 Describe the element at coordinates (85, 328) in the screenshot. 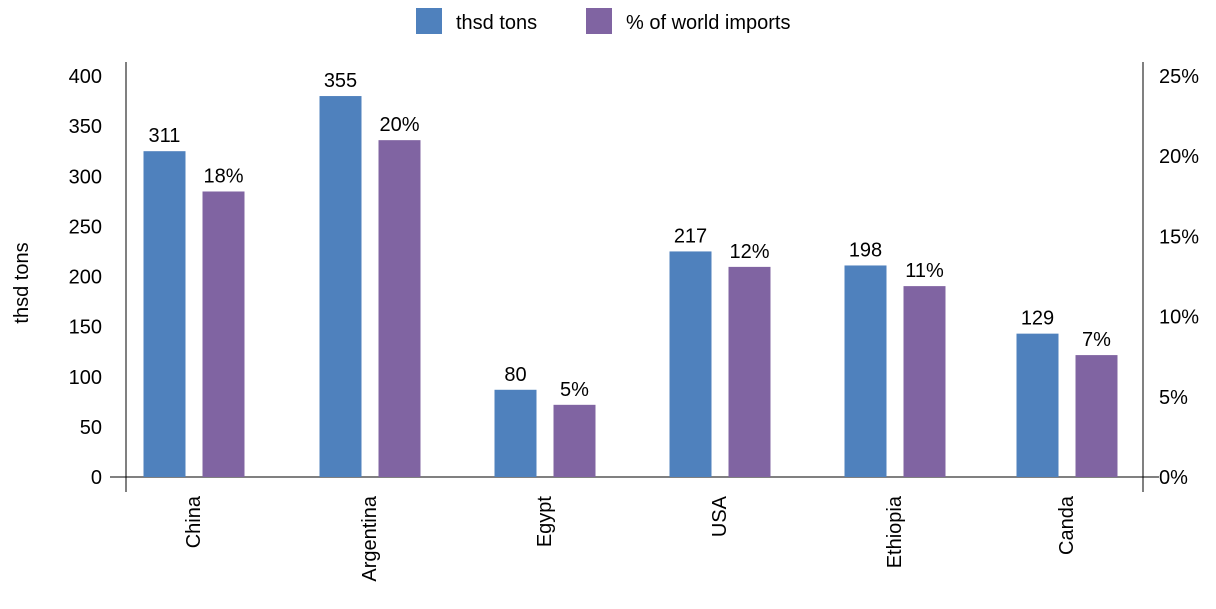

I see `y-tick-label: 150` at that location.